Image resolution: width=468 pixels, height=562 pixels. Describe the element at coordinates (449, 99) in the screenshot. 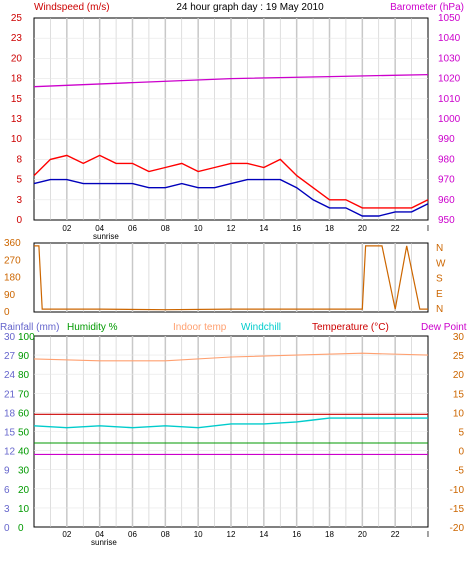

I see `barometer-y-tick-label: 1010` at that location.